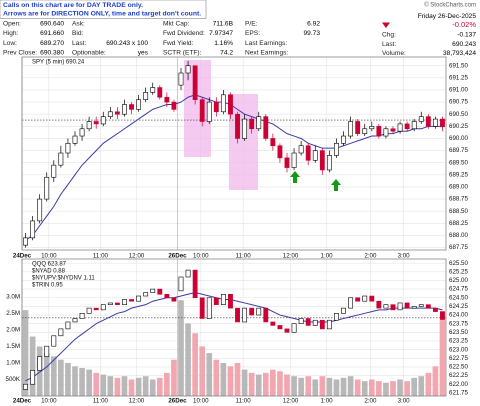 This screenshot has height=406, width=480. Describe the element at coordinates (11, 33) in the screenshot. I see `label: High:` at that location.